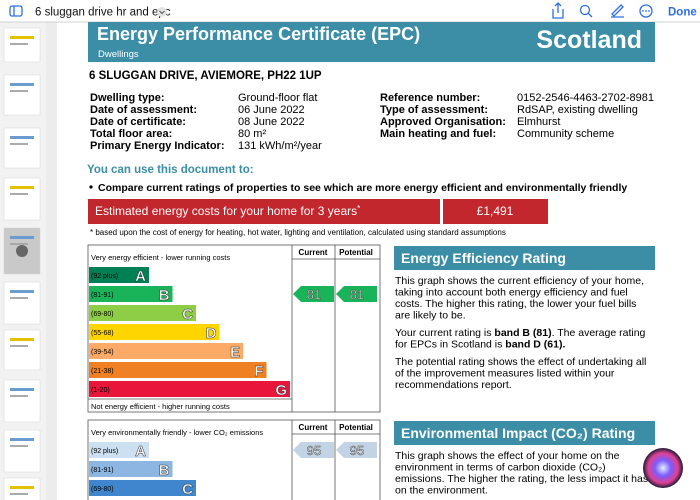 The height and width of the screenshot is (500, 700). What do you see at coordinates (211, 333) in the screenshot?
I see `band-letter: D` at bounding box center [211, 333].